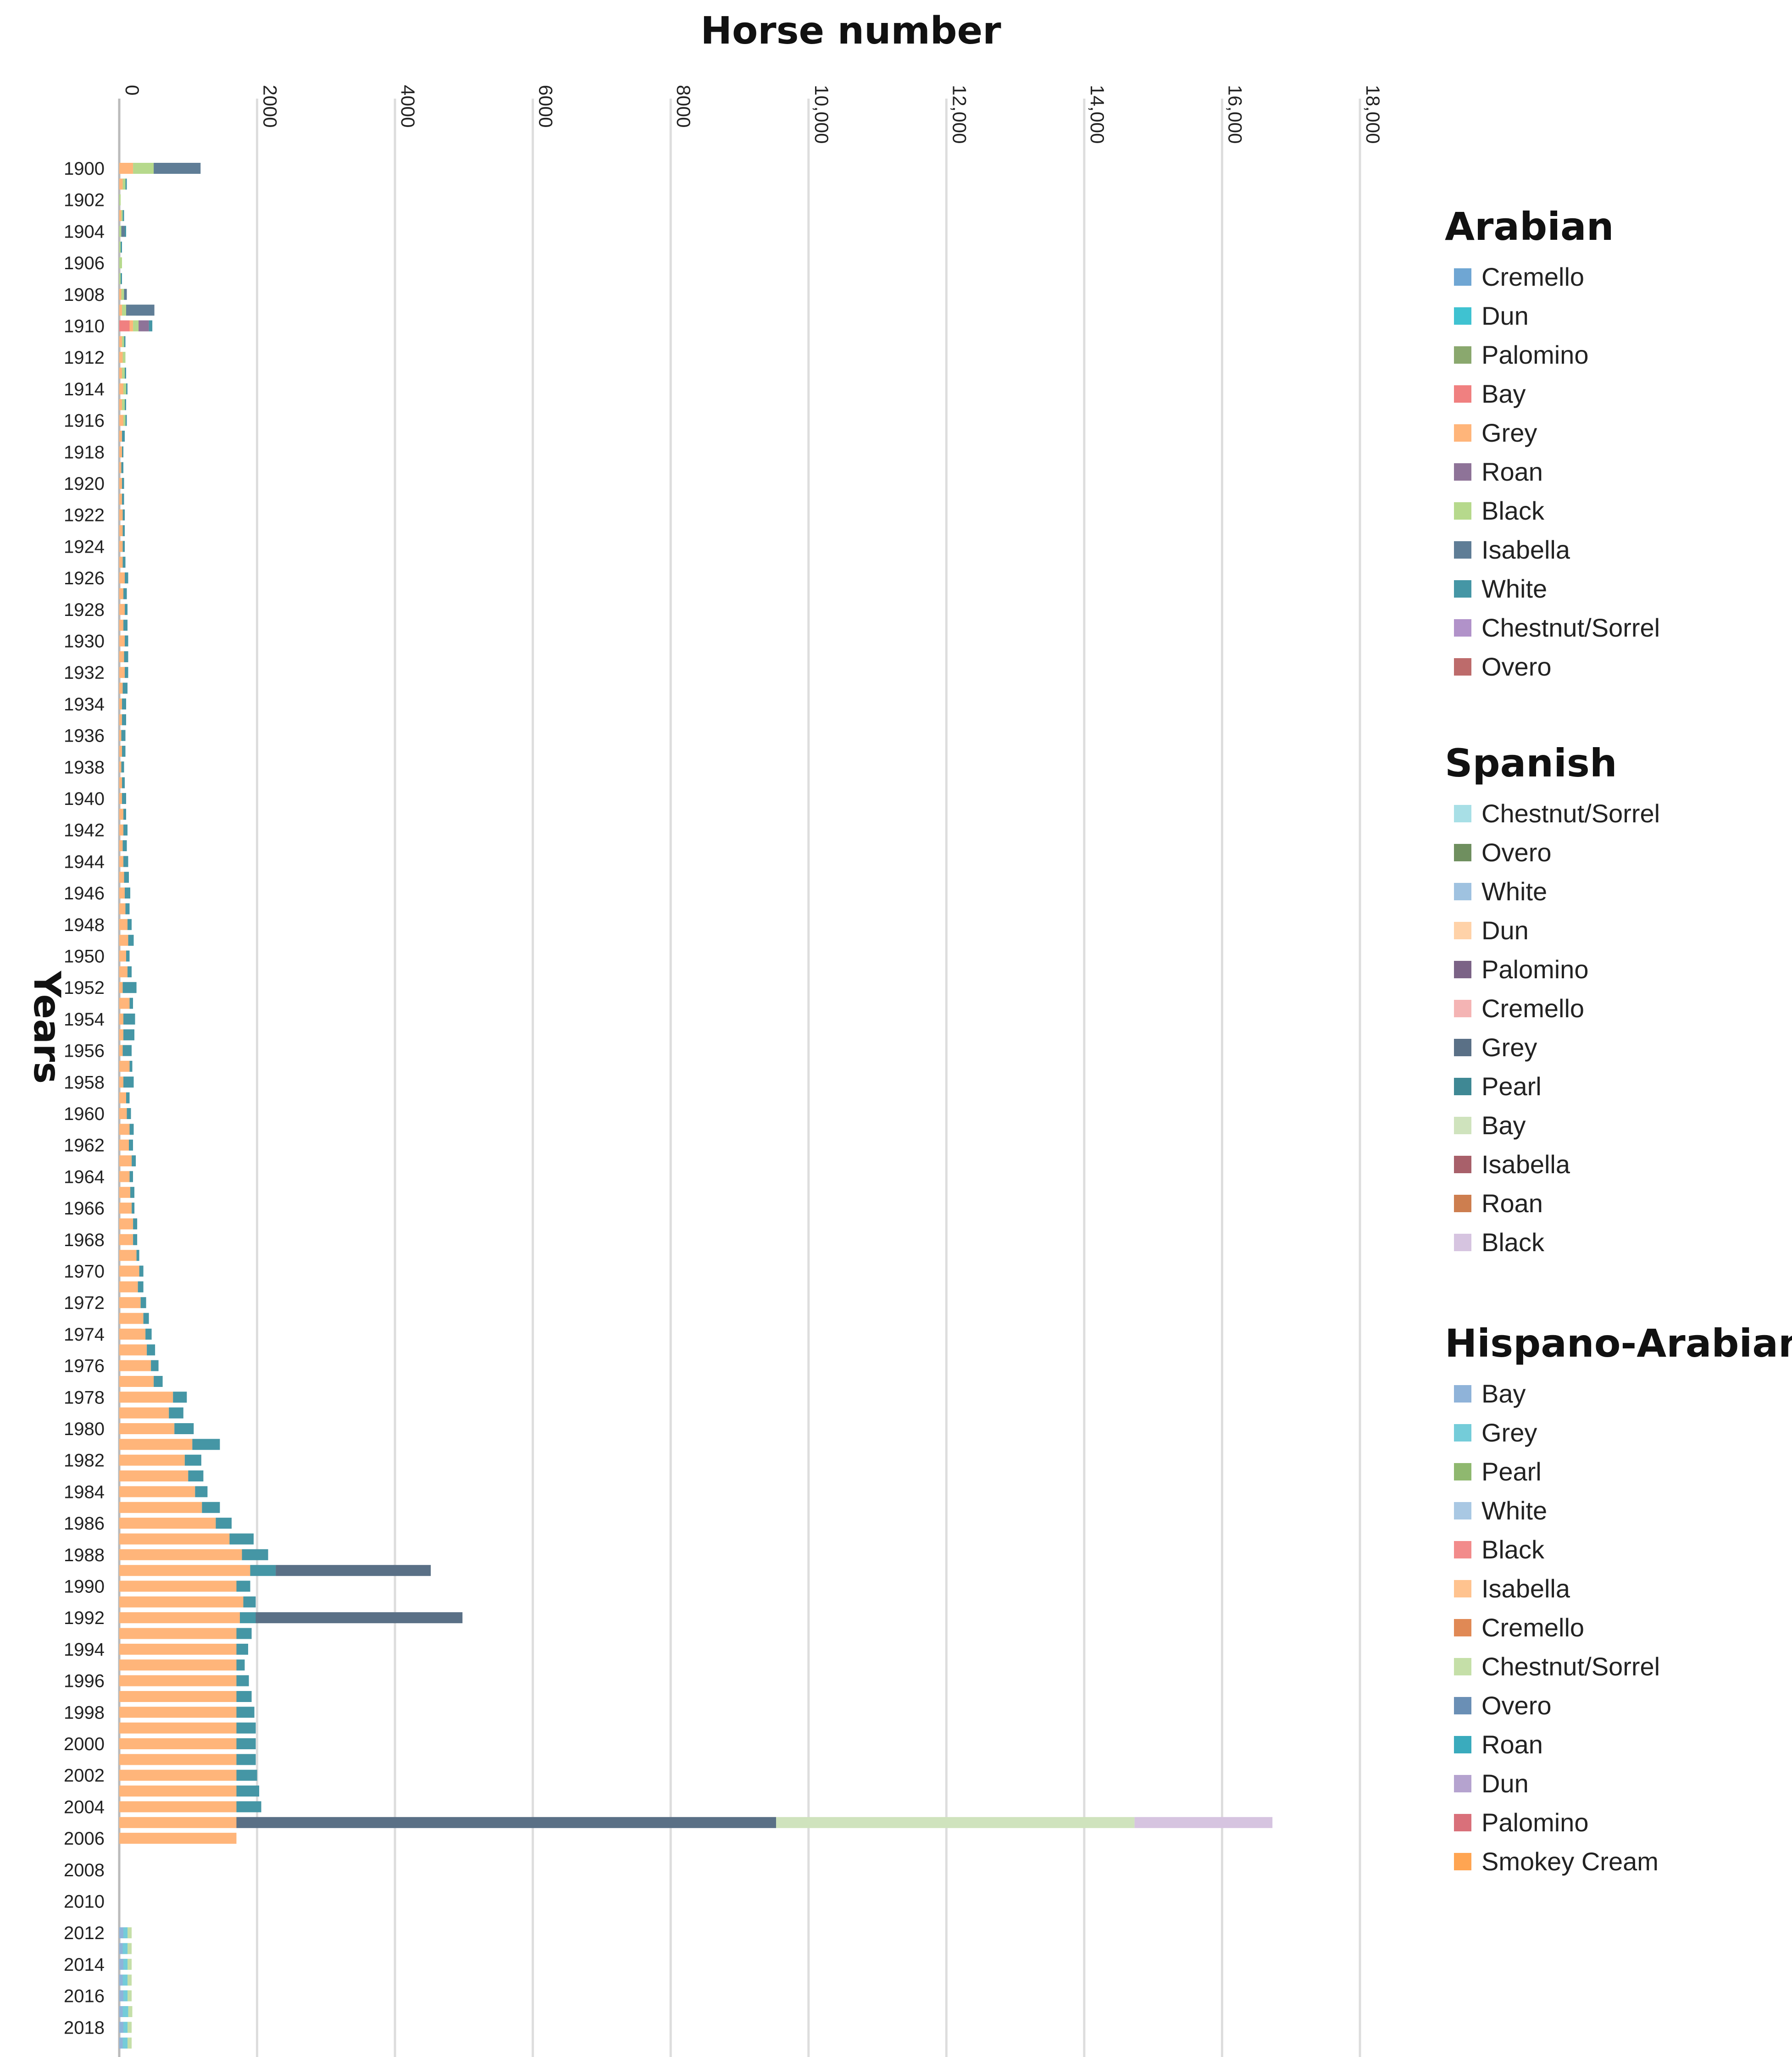  Describe the element at coordinates (84, 1240) in the screenshot. I see `y-tick-label: 1968` at that location.